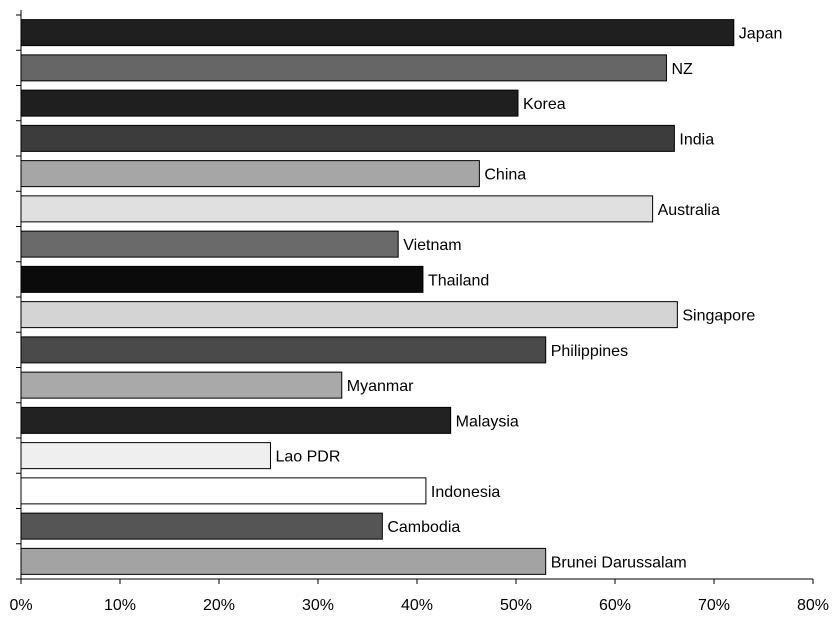  Describe the element at coordinates (349, 315) in the screenshot. I see `bar-singapore` at that location.